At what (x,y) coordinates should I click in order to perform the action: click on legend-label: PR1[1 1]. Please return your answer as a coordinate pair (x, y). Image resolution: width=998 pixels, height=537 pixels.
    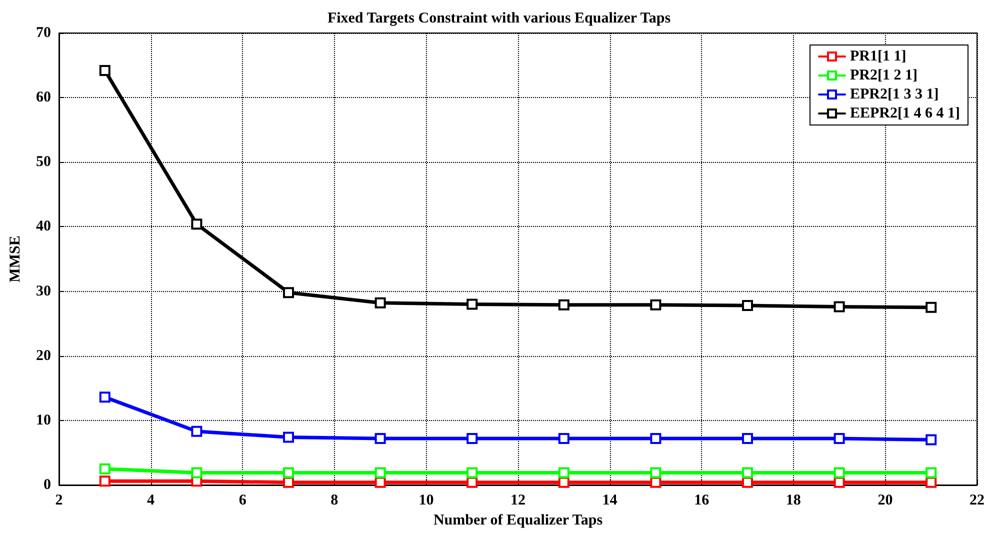
    Looking at the image, I should click on (878, 56).